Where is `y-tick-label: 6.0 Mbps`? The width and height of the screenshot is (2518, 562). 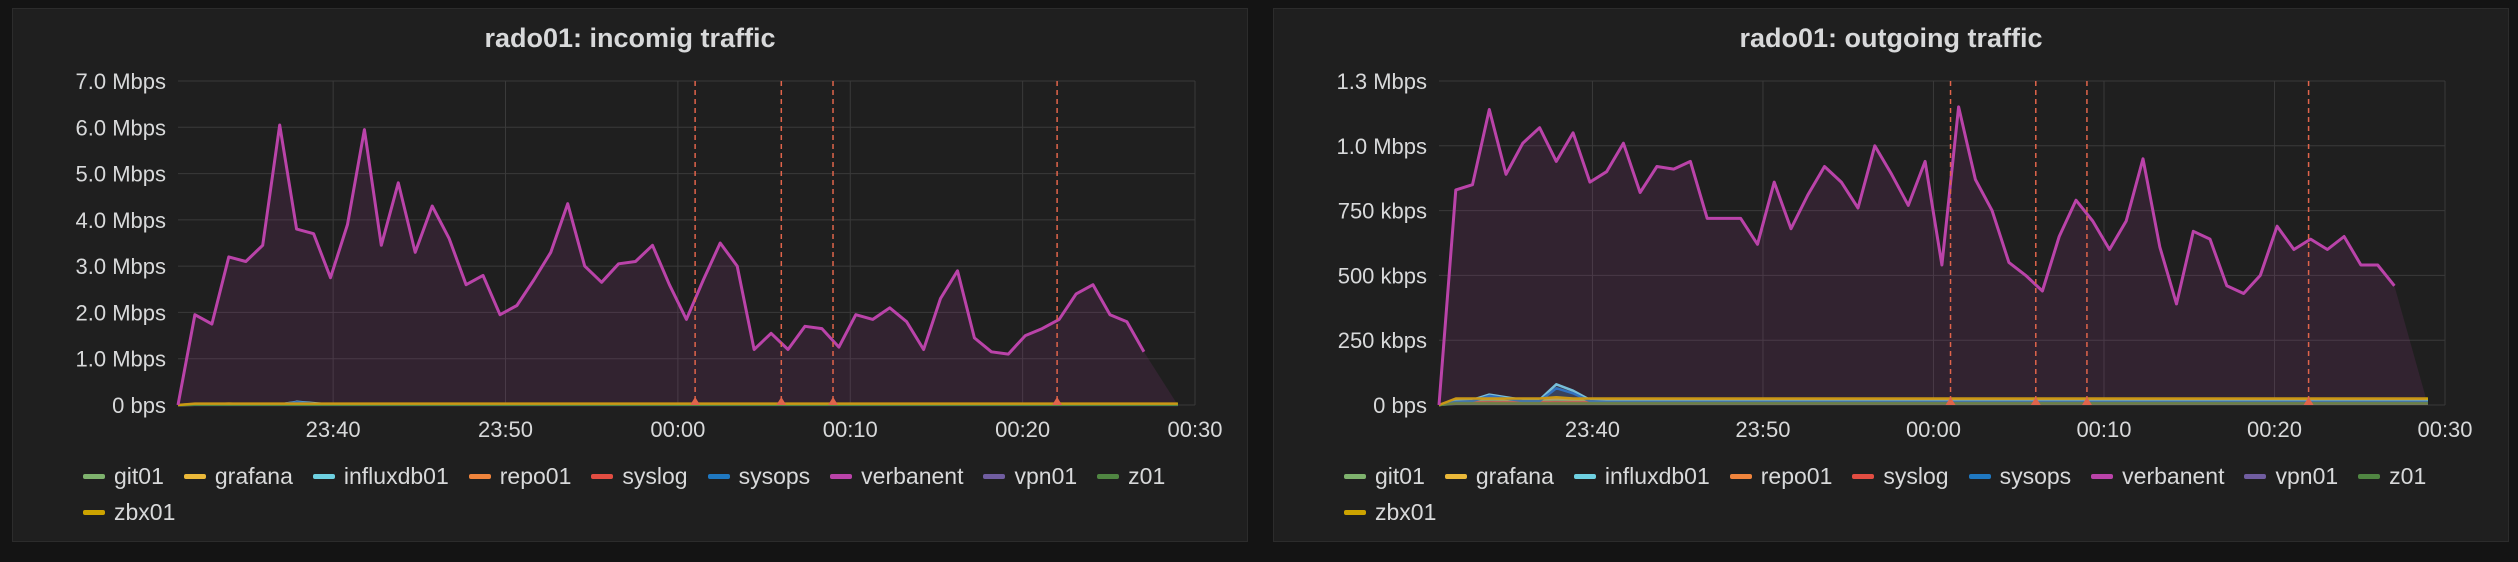
y-tick-label: 6.0 Mbps is located at coordinates (121, 127).